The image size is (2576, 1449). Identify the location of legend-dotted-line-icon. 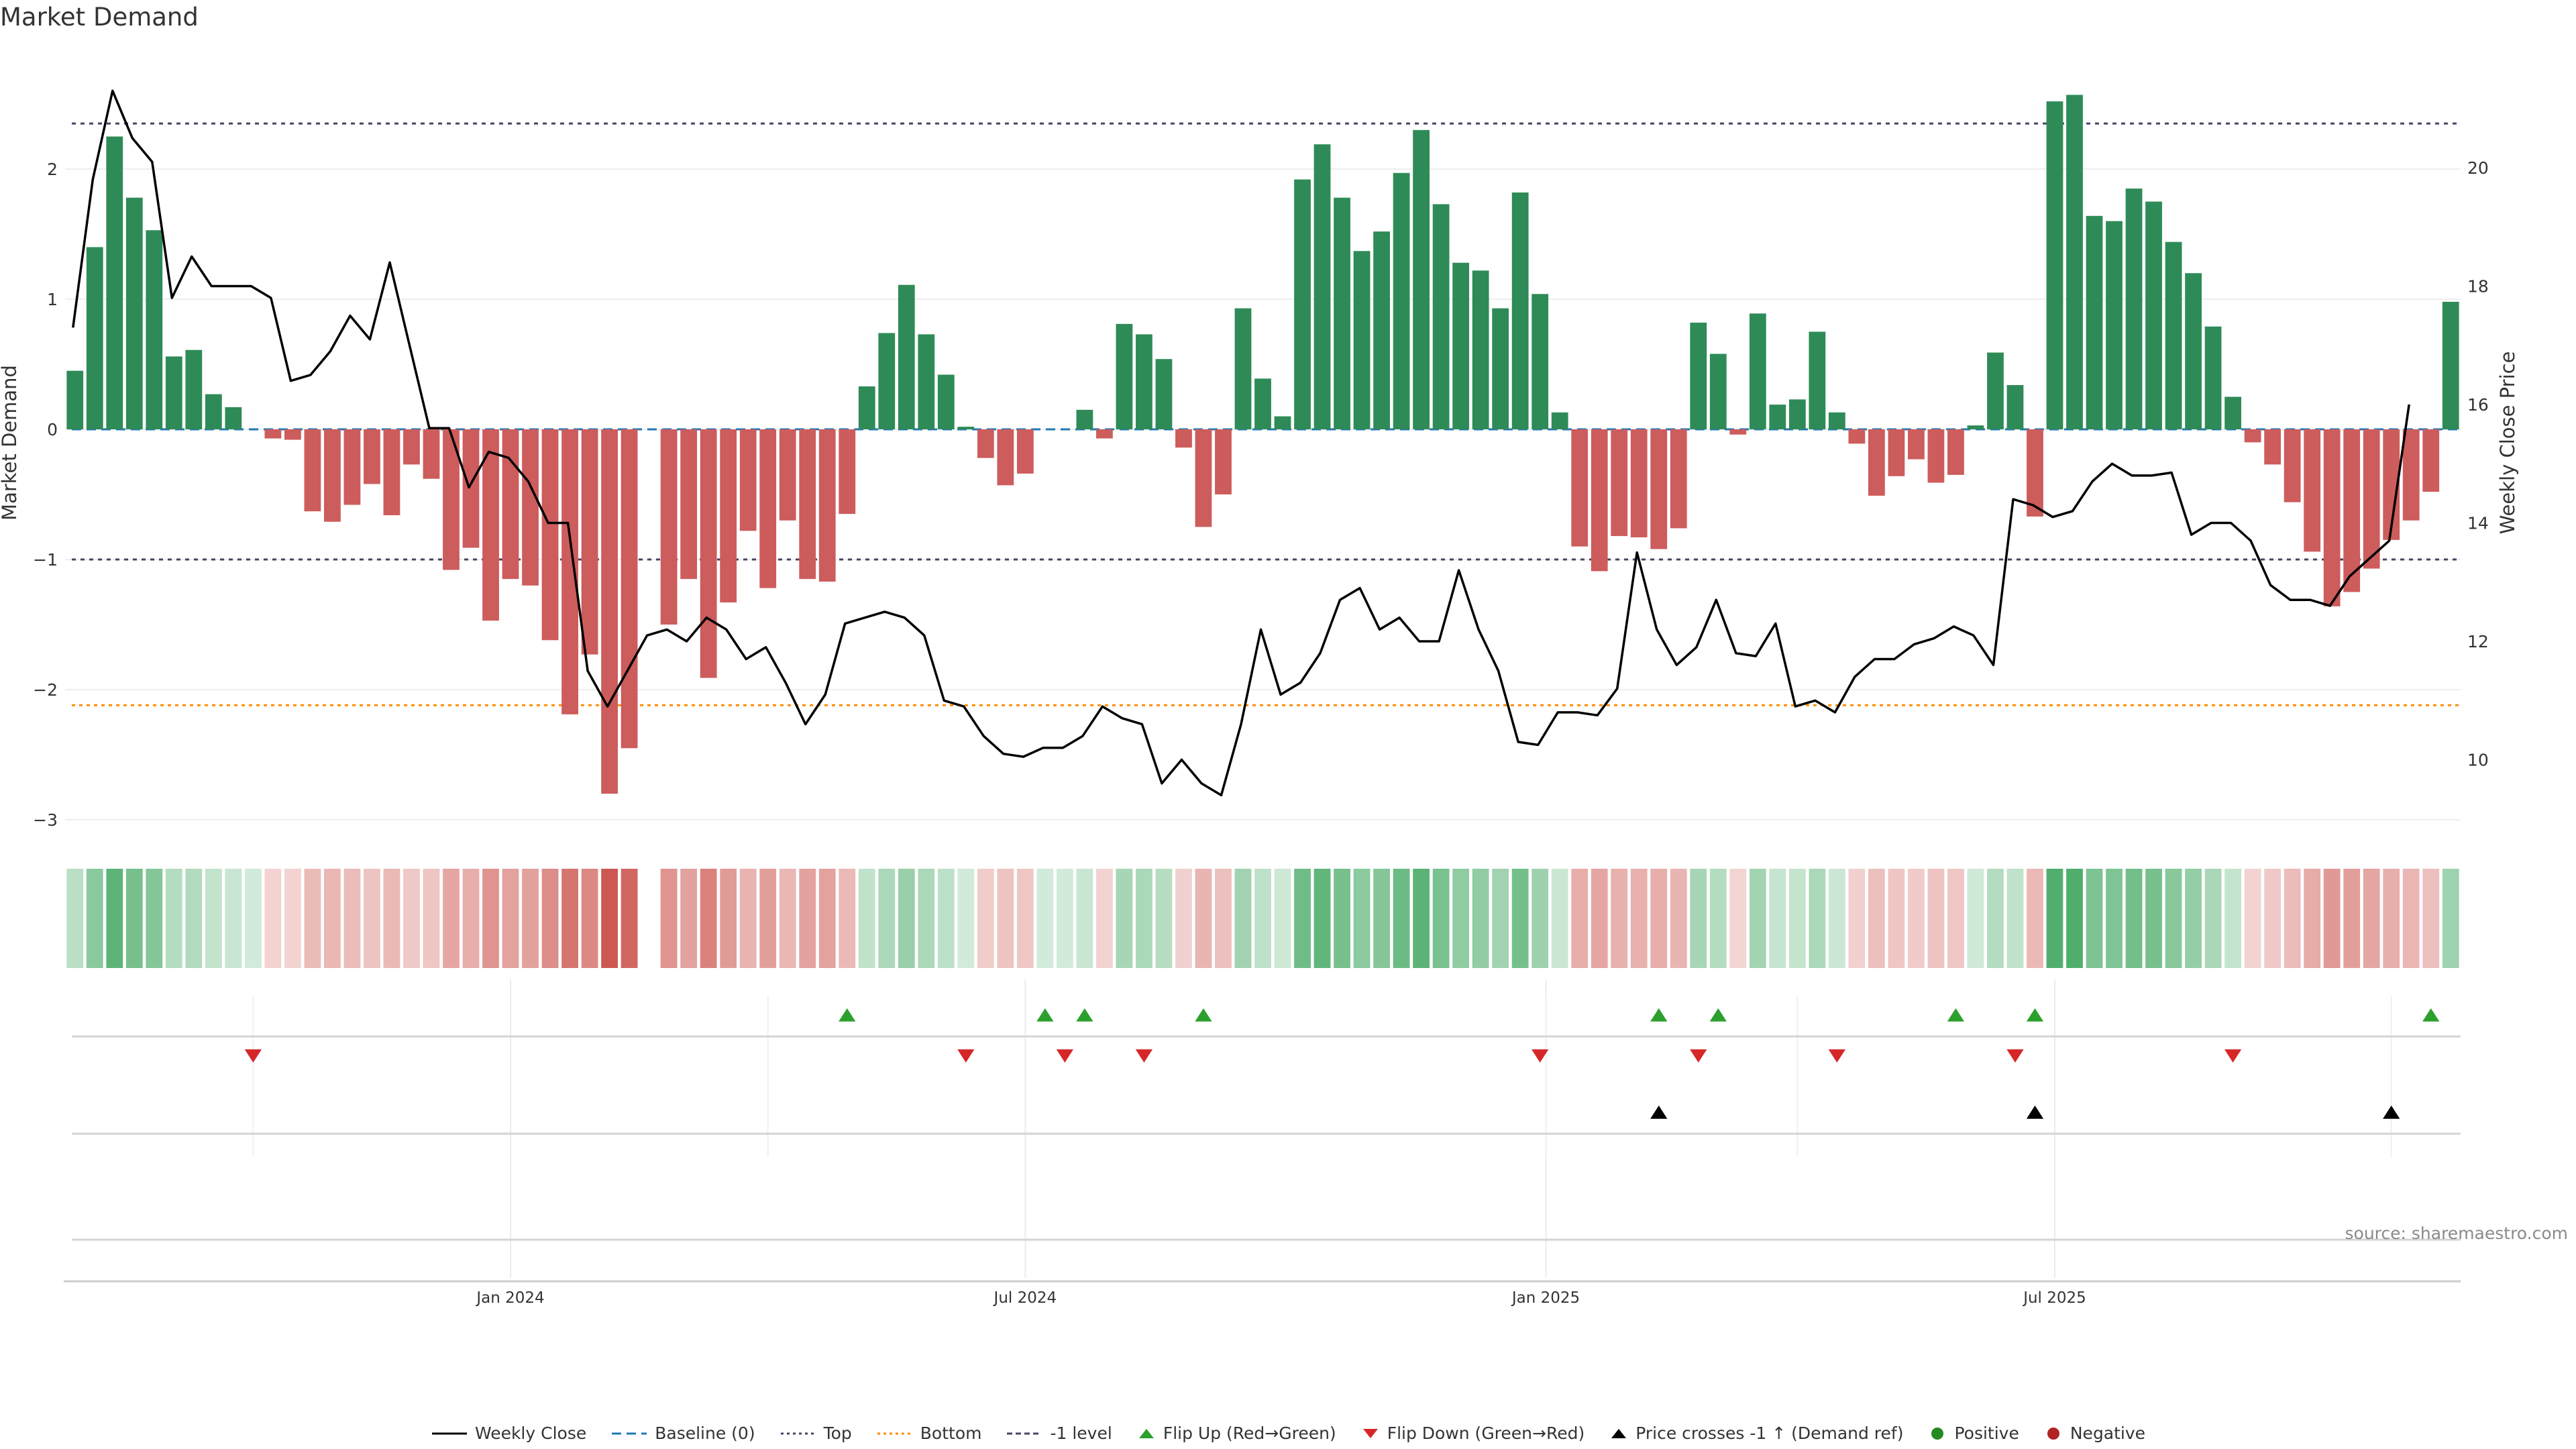
(798, 1433).